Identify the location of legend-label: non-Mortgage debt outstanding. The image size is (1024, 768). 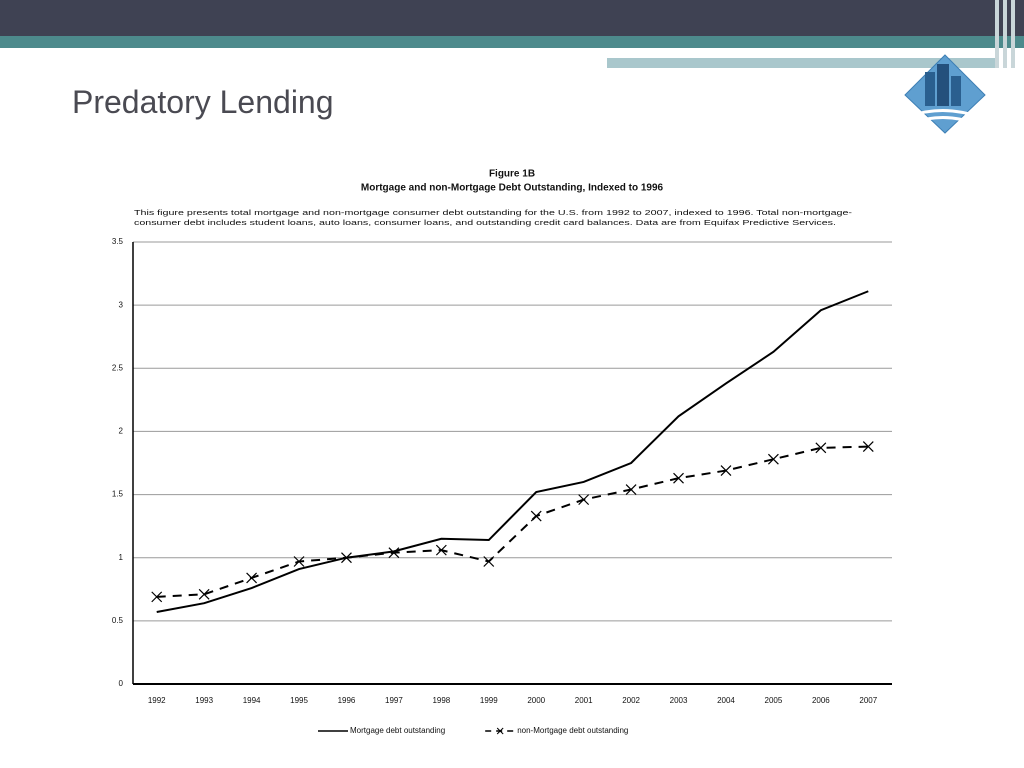
(572, 730).